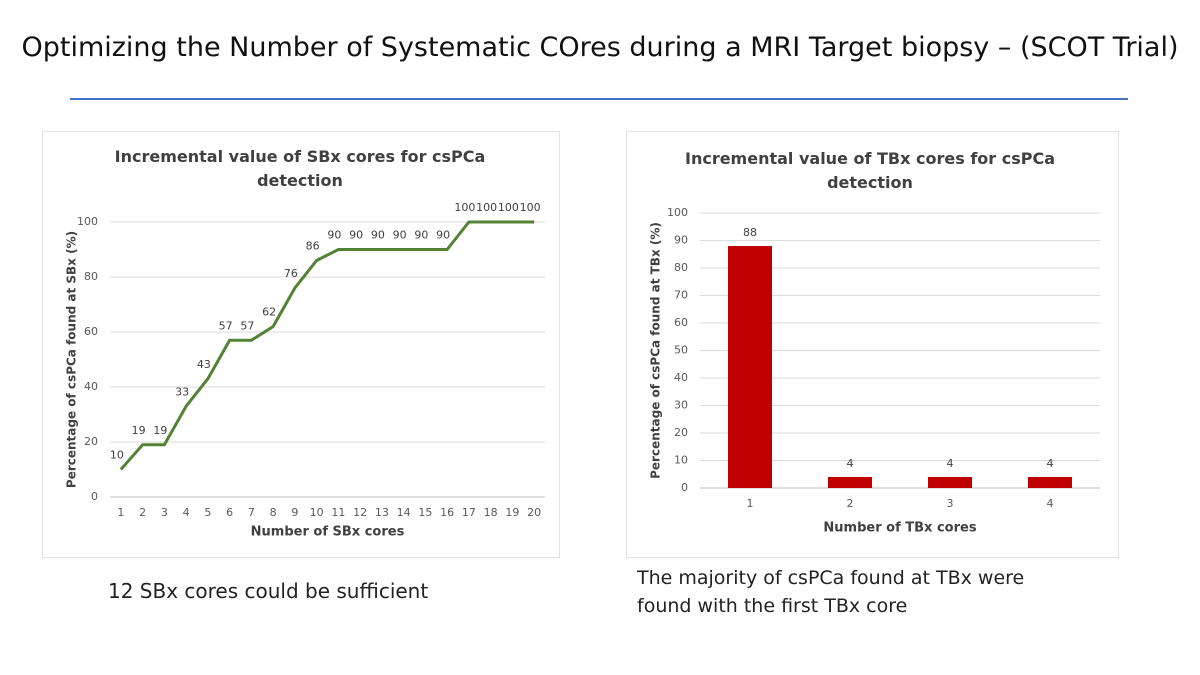 The image size is (1200, 675). Describe the element at coordinates (294, 512) in the screenshot. I see `x-tick-label: 9` at that location.